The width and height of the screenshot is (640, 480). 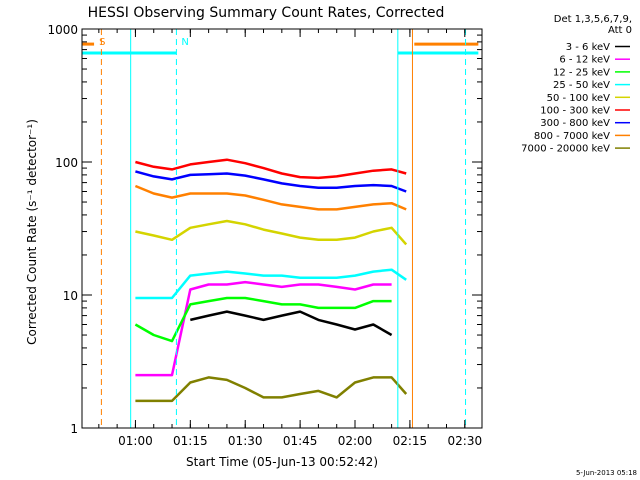 What do you see at coordinates (588, 47) in the screenshot?
I see `legend-label-0: 3 - 6 keV` at bounding box center [588, 47].